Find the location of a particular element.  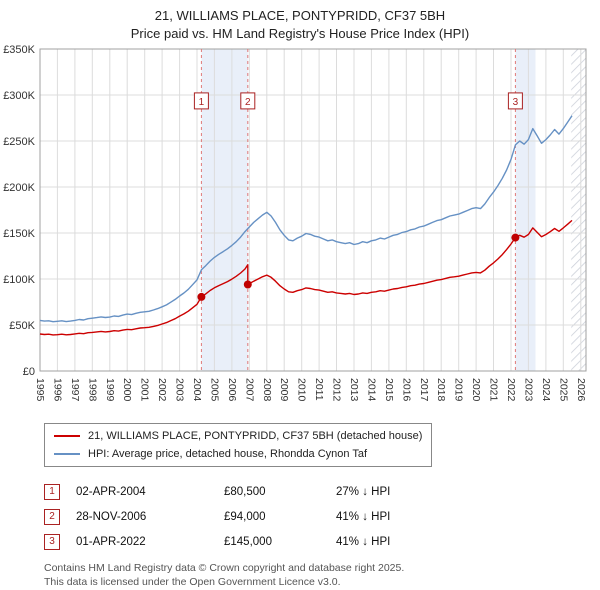

sale-marker-number: 1 is located at coordinates (202, 102).